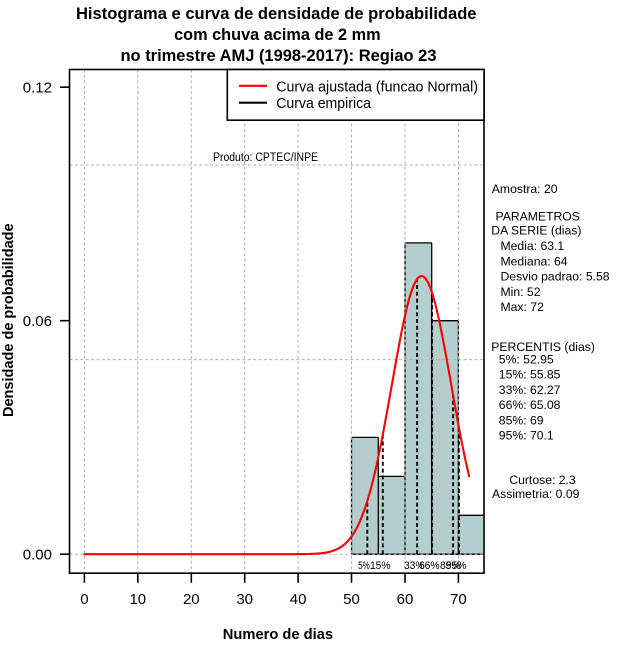 This screenshot has height=665, width=640. Describe the element at coordinates (278, 634) in the screenshot. I see `svg-text: Numero de dias` at that location.